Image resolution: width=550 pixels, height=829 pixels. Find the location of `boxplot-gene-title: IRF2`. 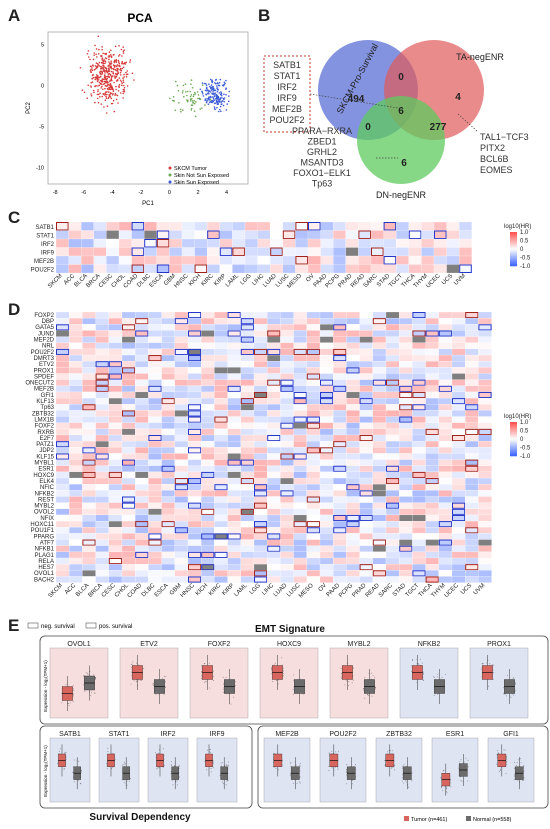

boxplot-gene-title: IRF2 is located at coordinates (167, 734).